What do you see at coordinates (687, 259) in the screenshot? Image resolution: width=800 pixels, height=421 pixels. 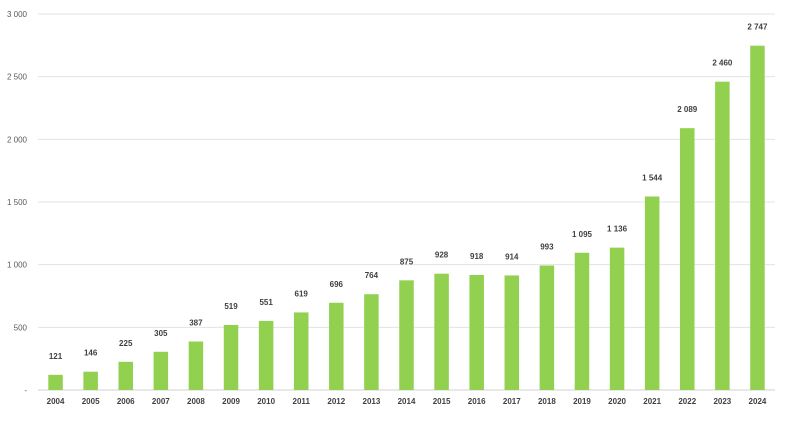 I see `bar-2022` at bounding box center [687, 259].